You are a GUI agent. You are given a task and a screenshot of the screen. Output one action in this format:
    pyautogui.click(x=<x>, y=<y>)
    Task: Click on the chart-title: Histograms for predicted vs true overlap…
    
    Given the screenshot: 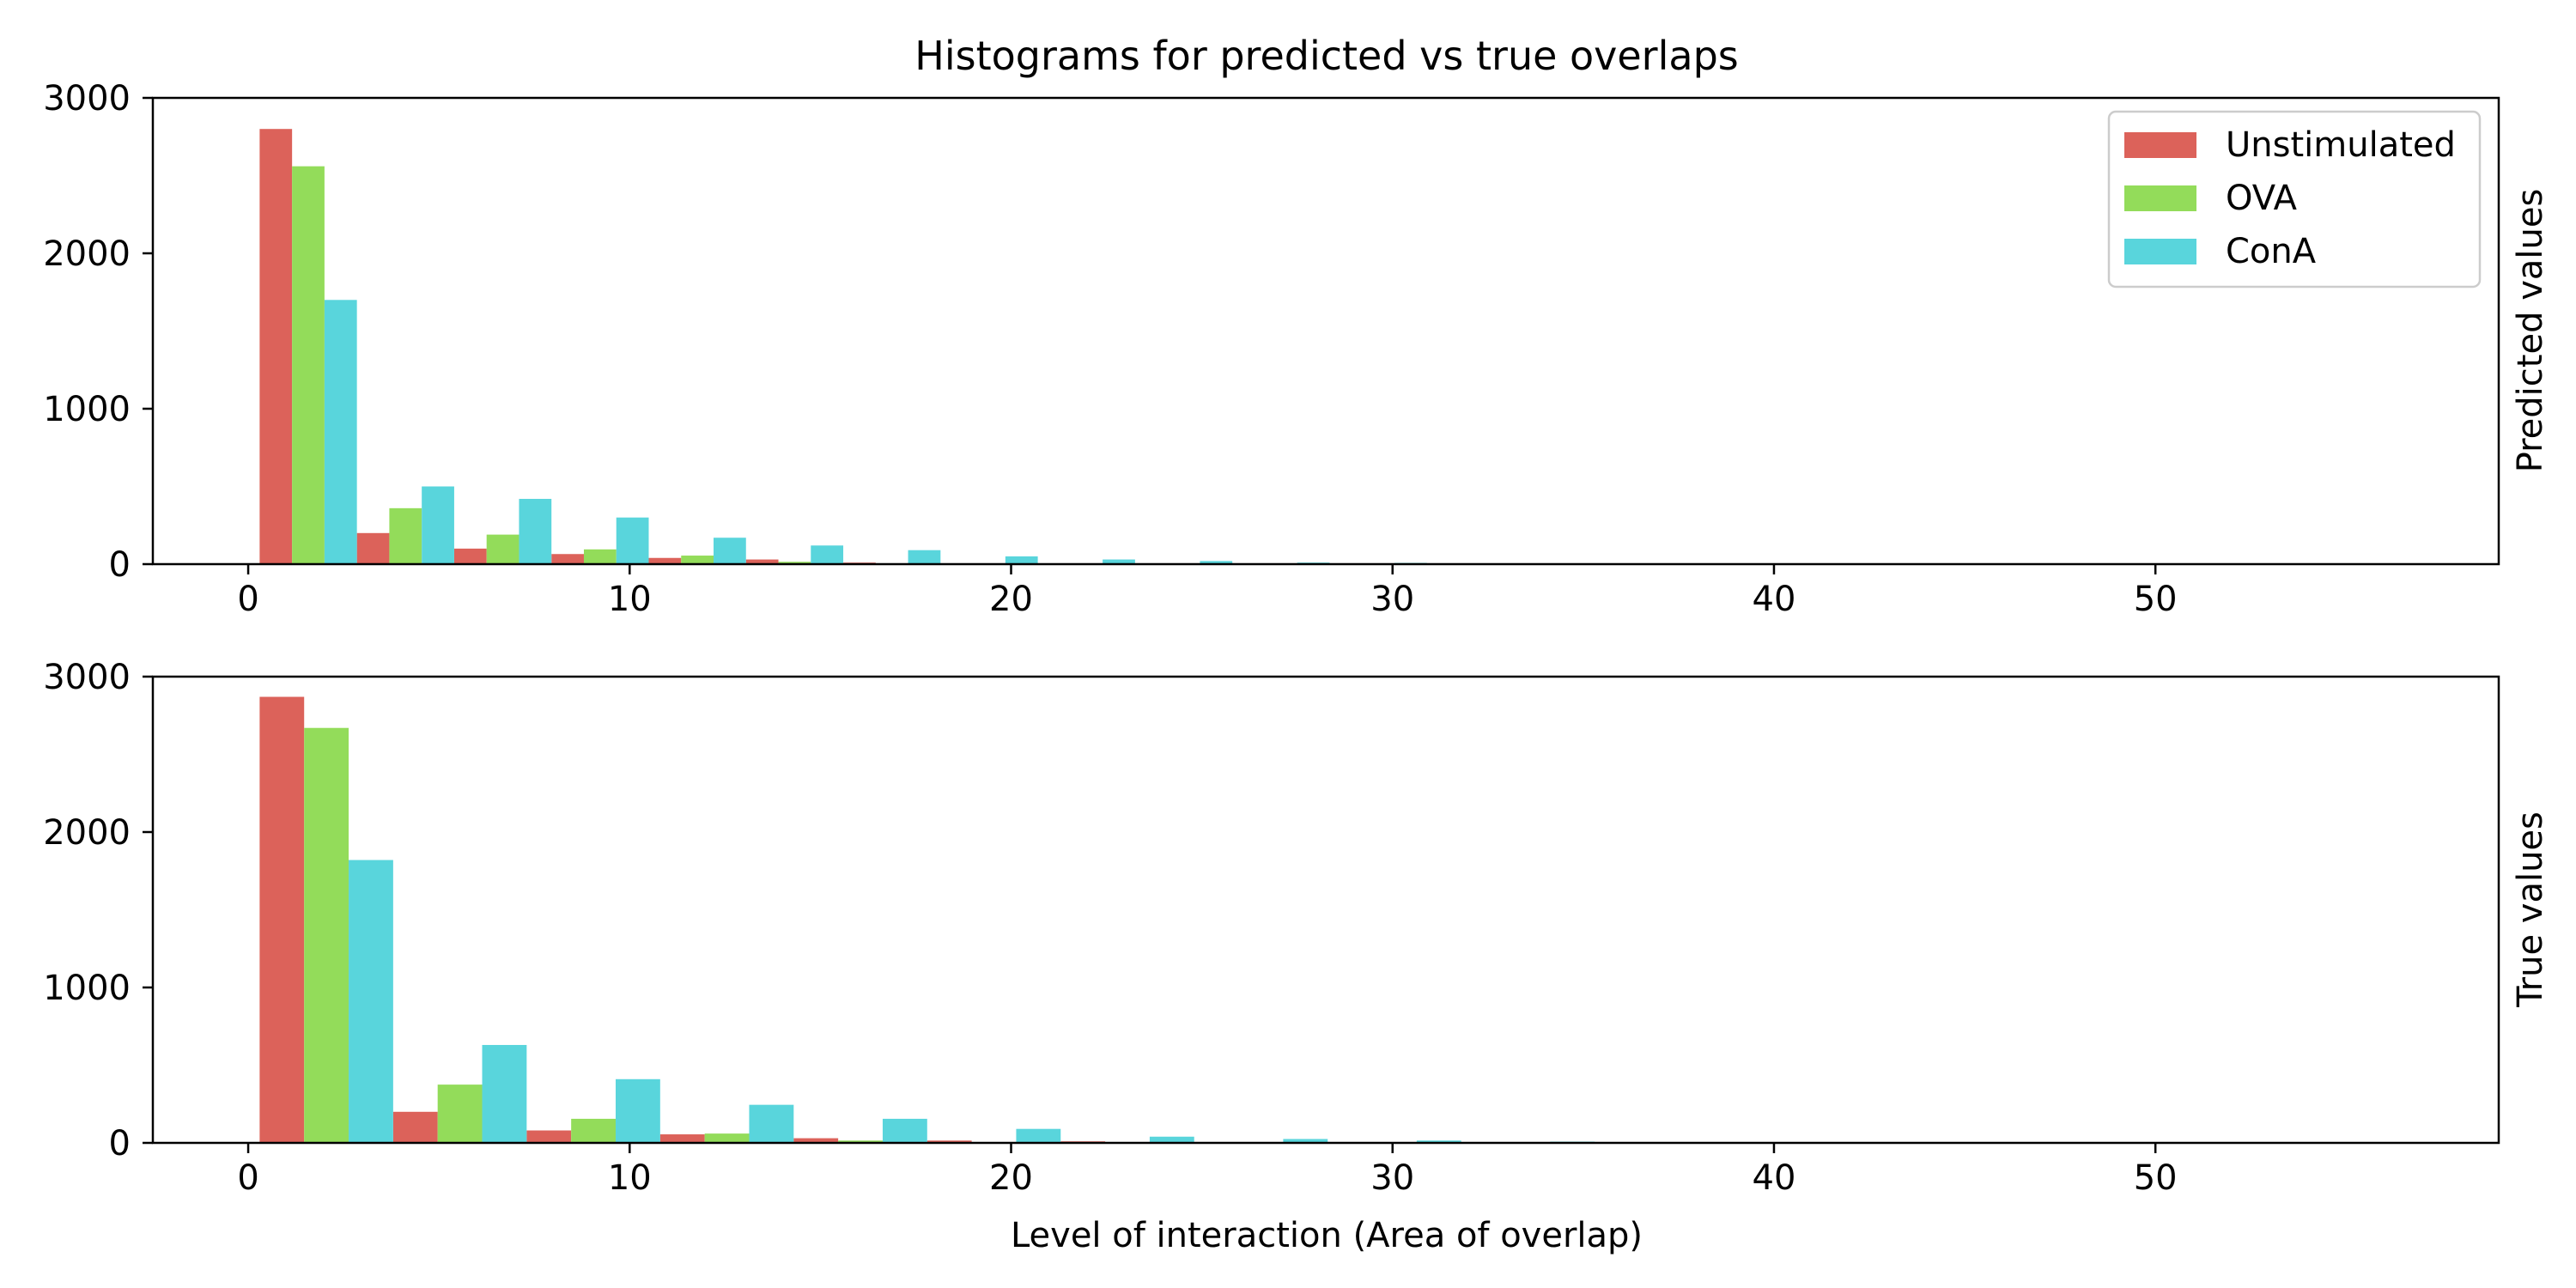 What is the action you would take?
    pyautogui.click(x=1326, y=56)
    